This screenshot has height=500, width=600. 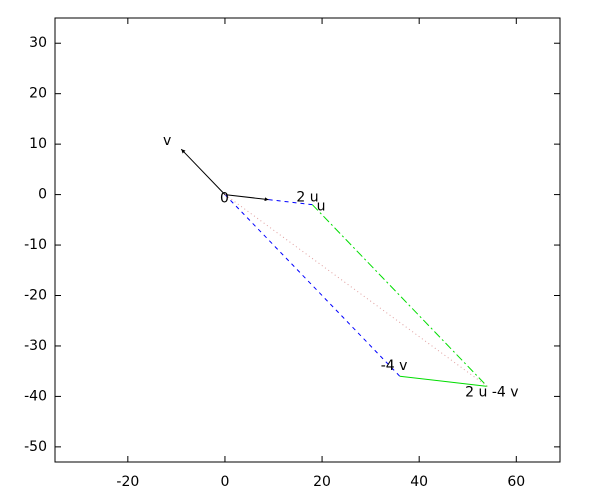 What do you see at coordinates (167, 141) in the screenshot?
I see `point-label: v` at bounding box center [167, 141].